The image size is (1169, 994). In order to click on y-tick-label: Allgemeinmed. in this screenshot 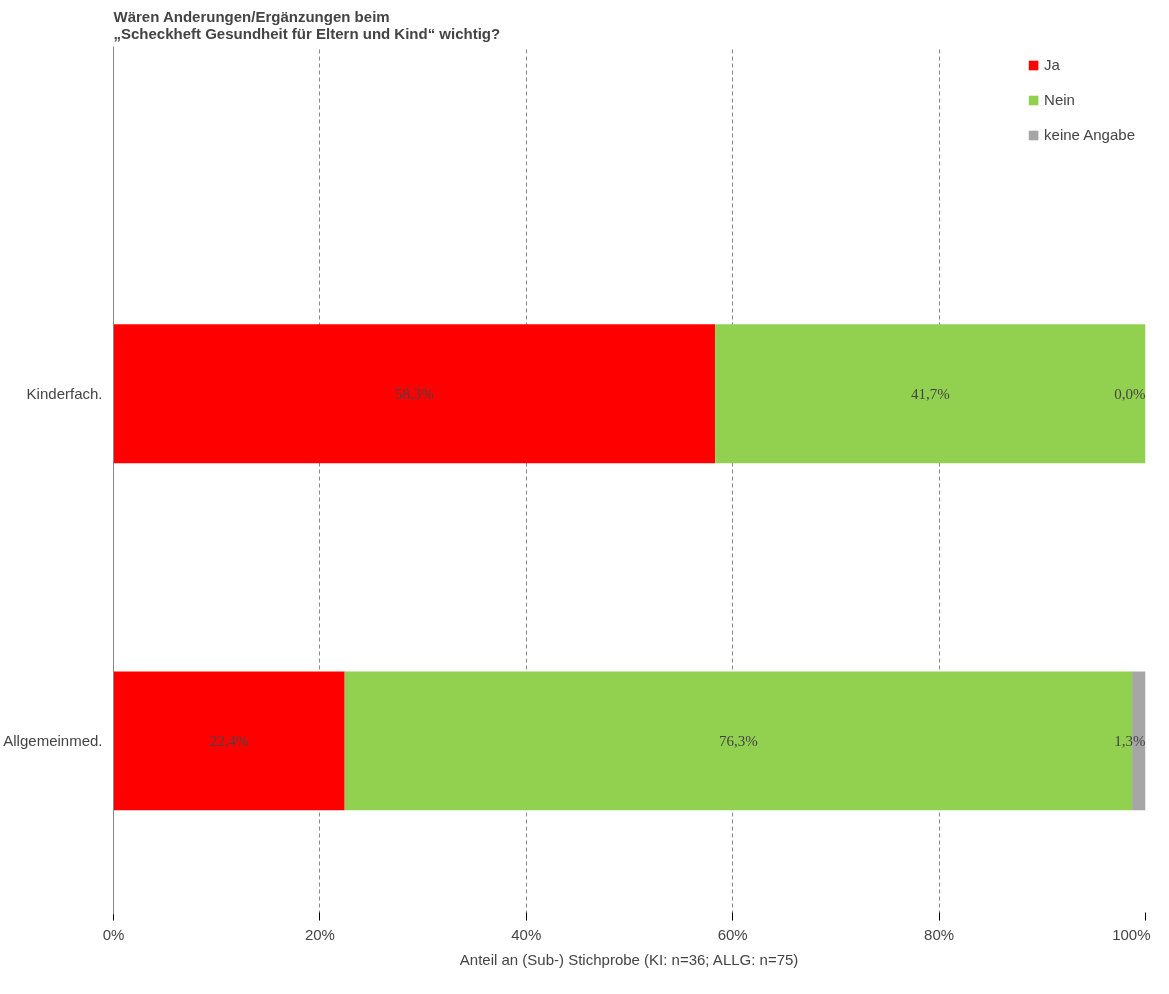, I will do `click(53, 741)`.